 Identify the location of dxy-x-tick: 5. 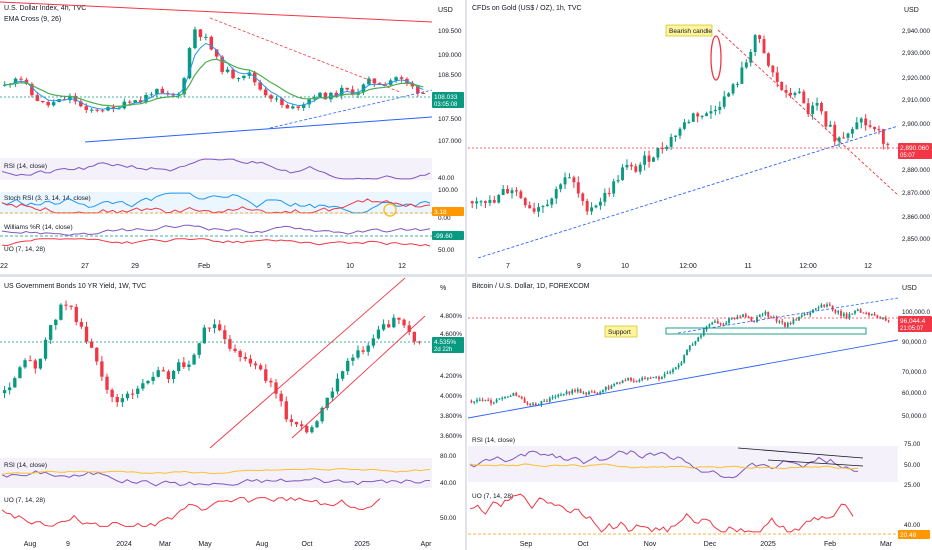
(269, 266).